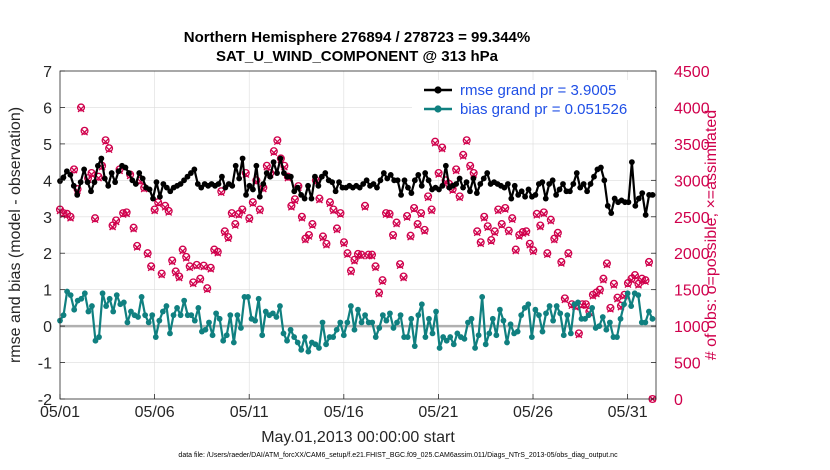  What do you see at coordinates (47, 72) in the screenshot?
I see `y-tick-label-left: 7` at bounding box center [47, 72].